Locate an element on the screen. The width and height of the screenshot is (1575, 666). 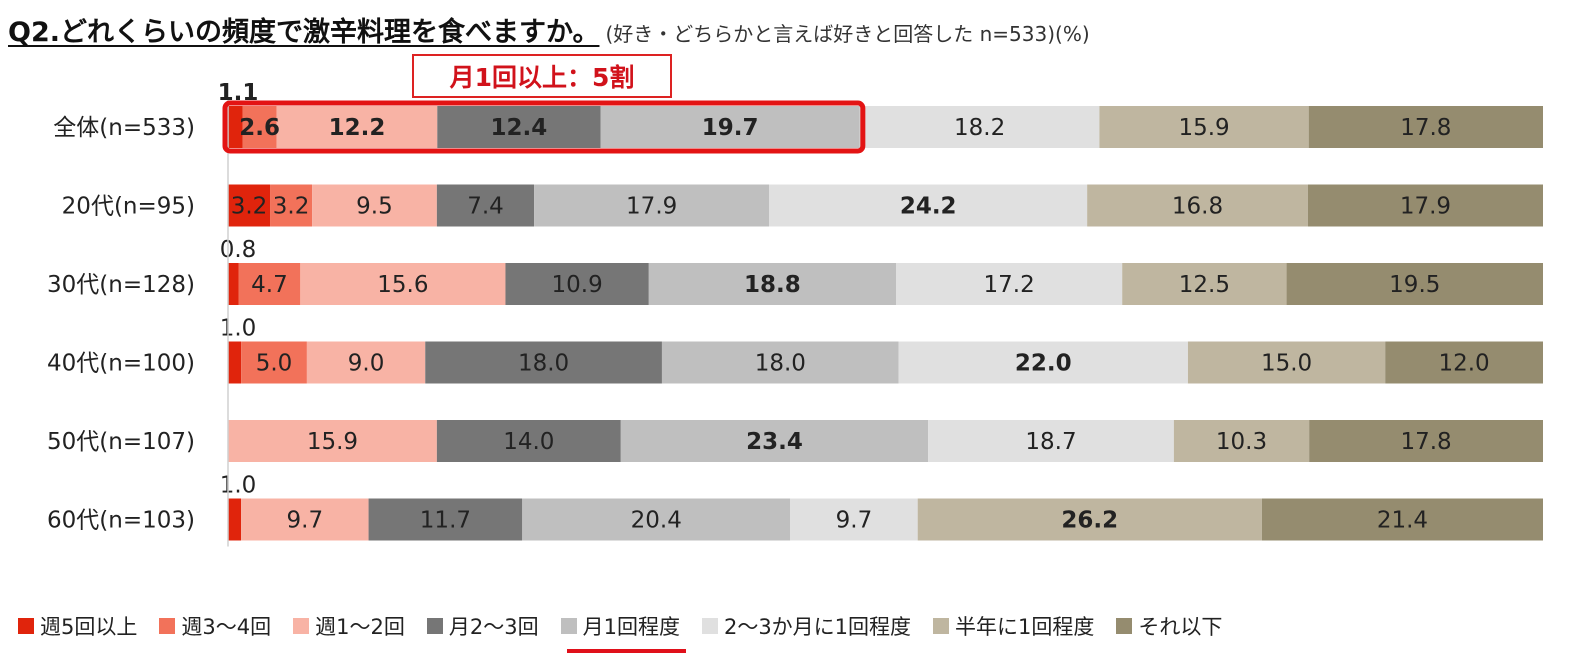
legend-item: 月1回程度 is located at coordinates (623, 632).